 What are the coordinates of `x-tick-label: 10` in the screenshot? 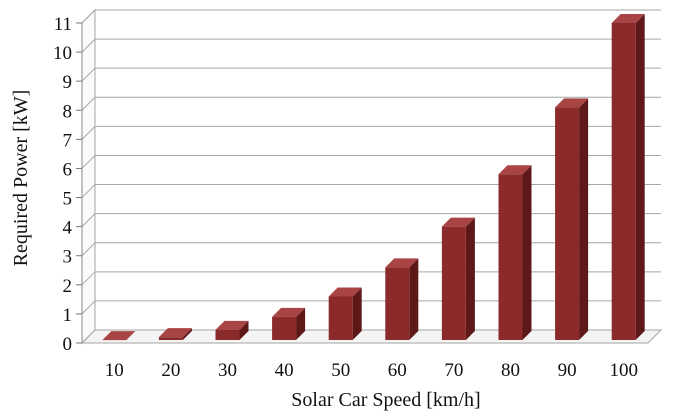 It's located at (114, 370).